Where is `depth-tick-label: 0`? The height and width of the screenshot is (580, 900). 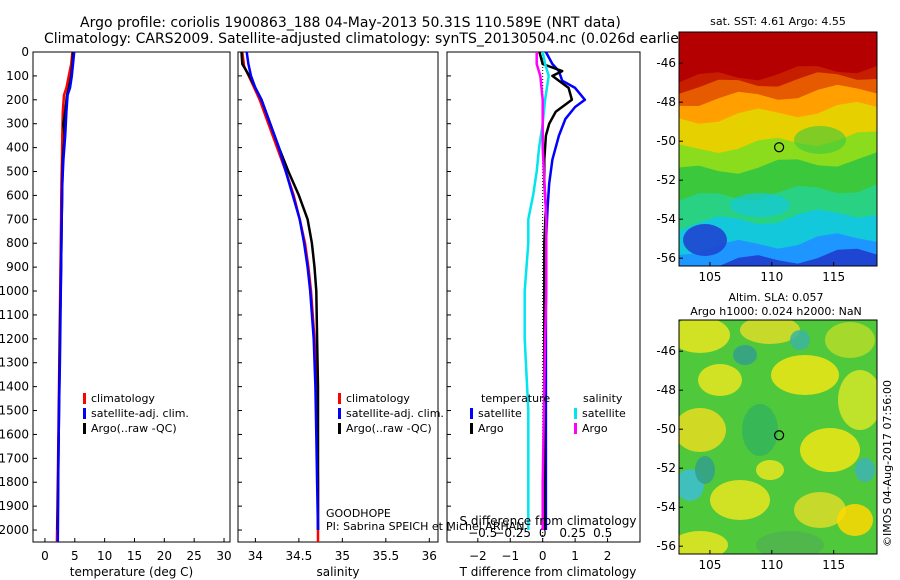 depth-tick-label: 0 is located at coordinates (25, 52).